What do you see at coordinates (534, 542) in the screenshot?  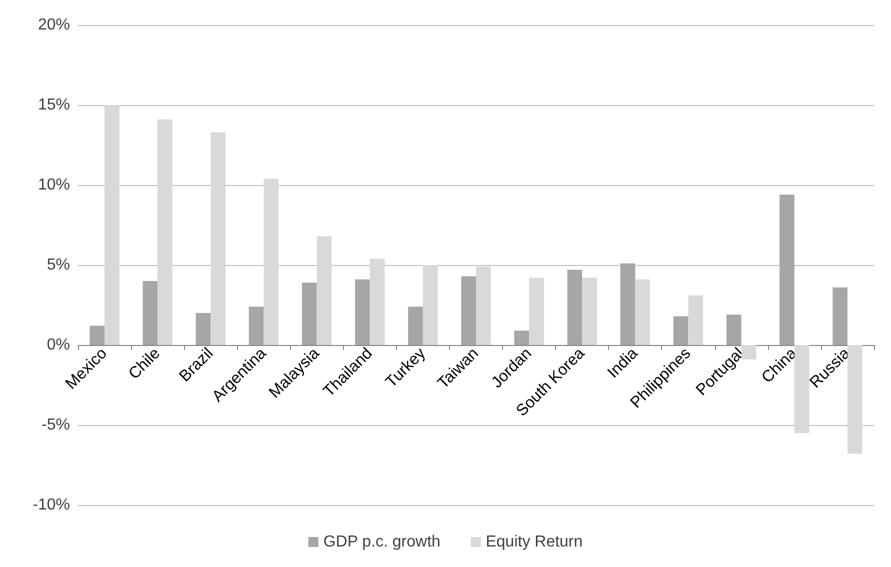 I see `legend-label: Equity Return` at bounding box center [534, 542].